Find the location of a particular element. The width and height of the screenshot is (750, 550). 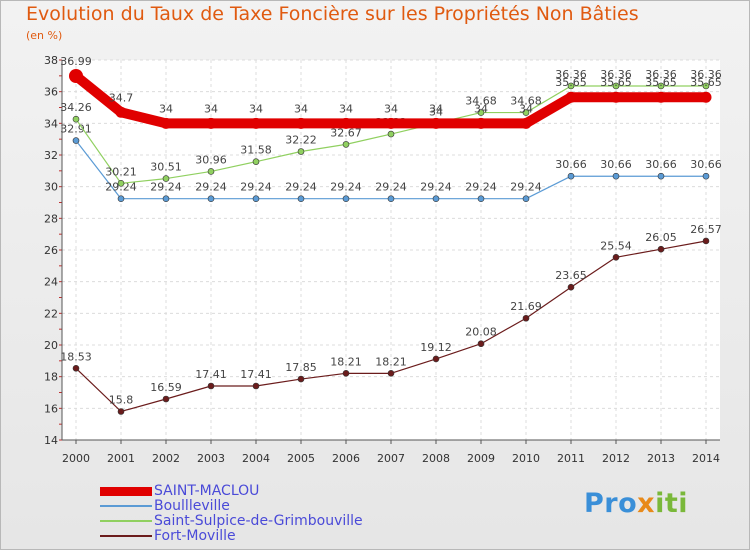

y-tick-label: 14 is located at coordinates (51, 440).